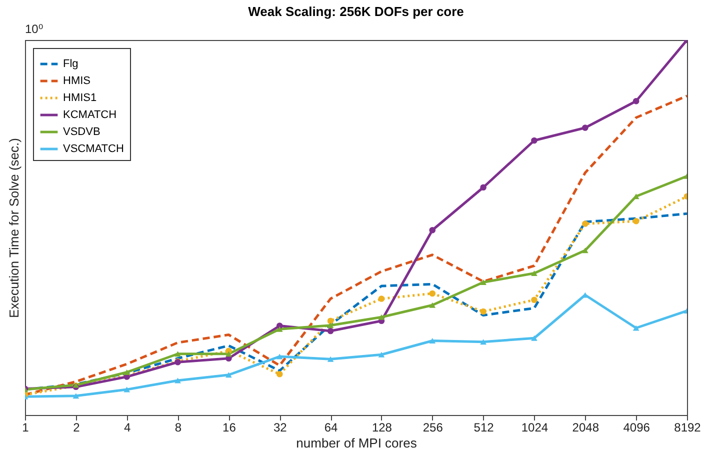 This screenshot has height=456, width=717. I want to click on x-tick-label: 256, so click(433, 427).